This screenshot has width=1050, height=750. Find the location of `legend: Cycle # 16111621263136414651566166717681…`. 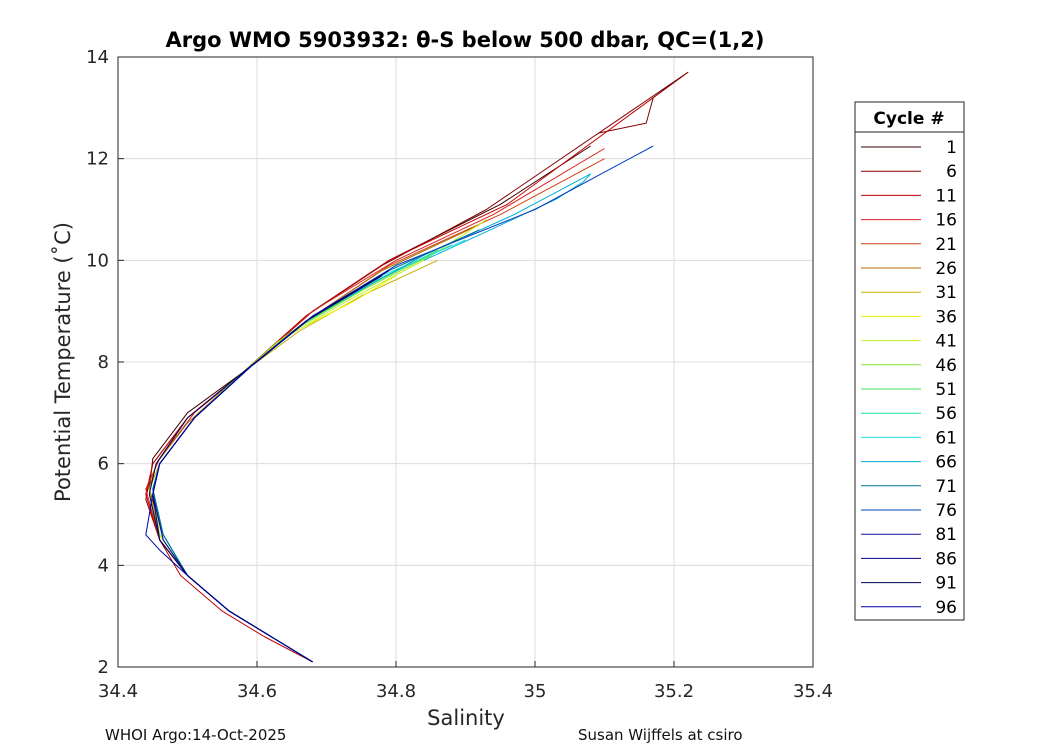

legend: Cycle # 16111621263136414651566166717681… is located at coordinates (909, 361).